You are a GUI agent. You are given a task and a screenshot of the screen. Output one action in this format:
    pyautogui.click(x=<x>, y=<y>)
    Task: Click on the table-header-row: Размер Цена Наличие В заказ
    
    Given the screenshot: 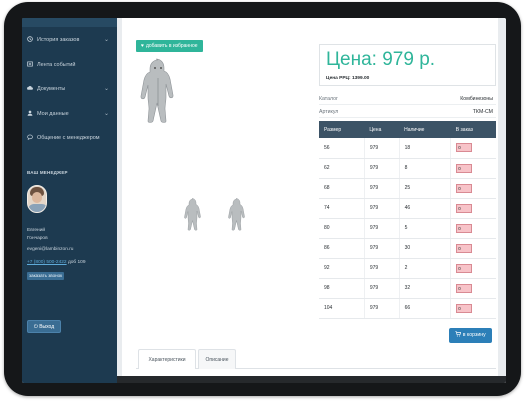 What is the action you would take?
    pyautogui.click(x=407, y=129)
    